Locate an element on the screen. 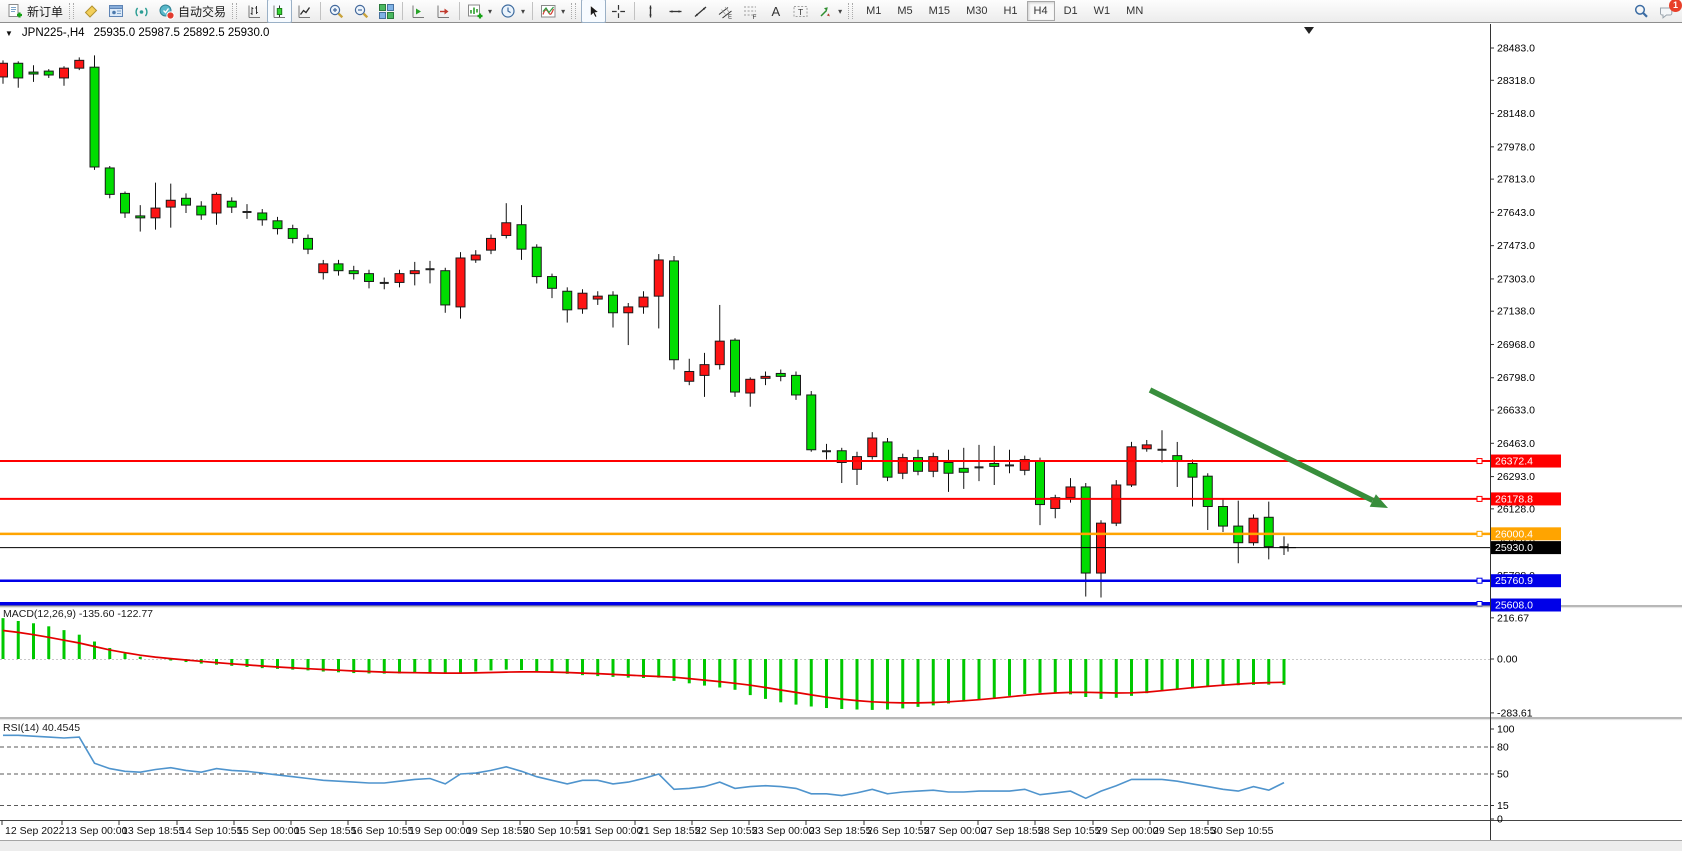 Image resolution: width=1682 pixels, height=851 pixels. channel-icon: E is located at coordinates (725, 11).